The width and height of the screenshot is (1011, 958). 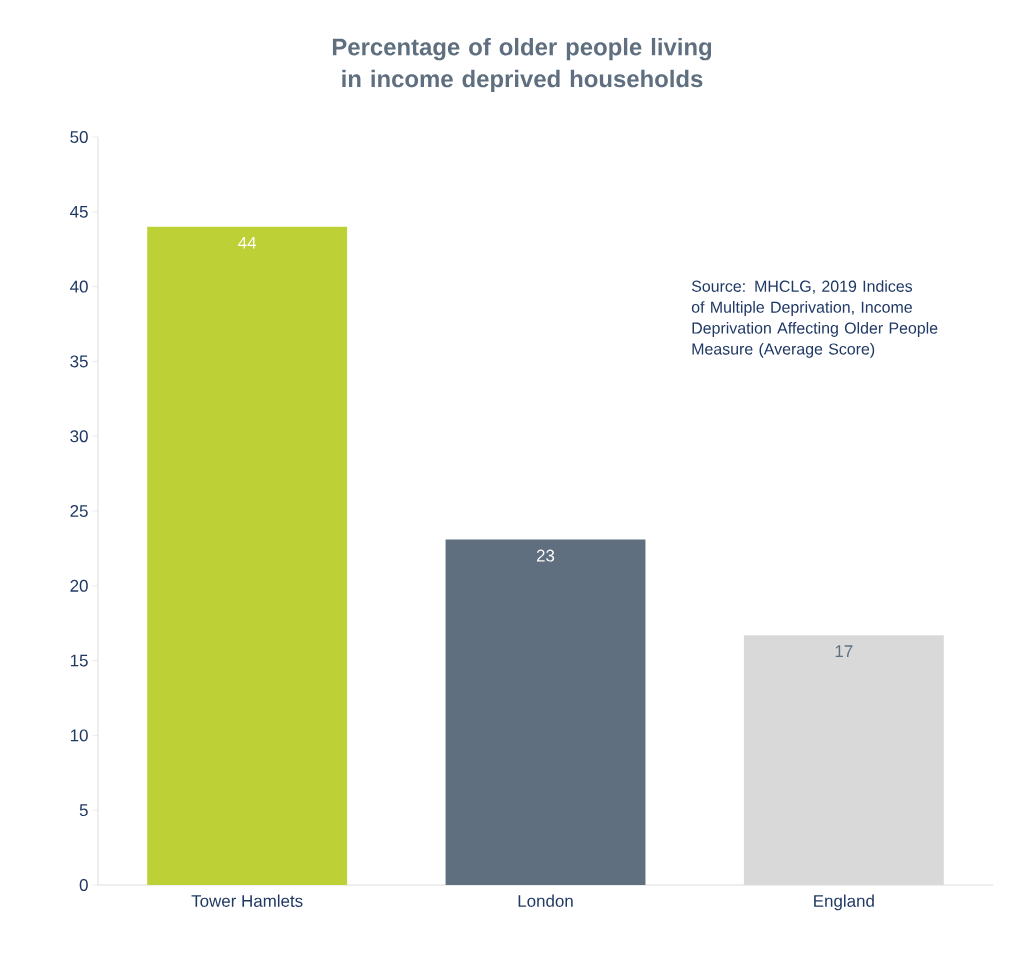 I want to click on chart-title: Percentage of older people living in income deprived households, so click(x=522, y=65).